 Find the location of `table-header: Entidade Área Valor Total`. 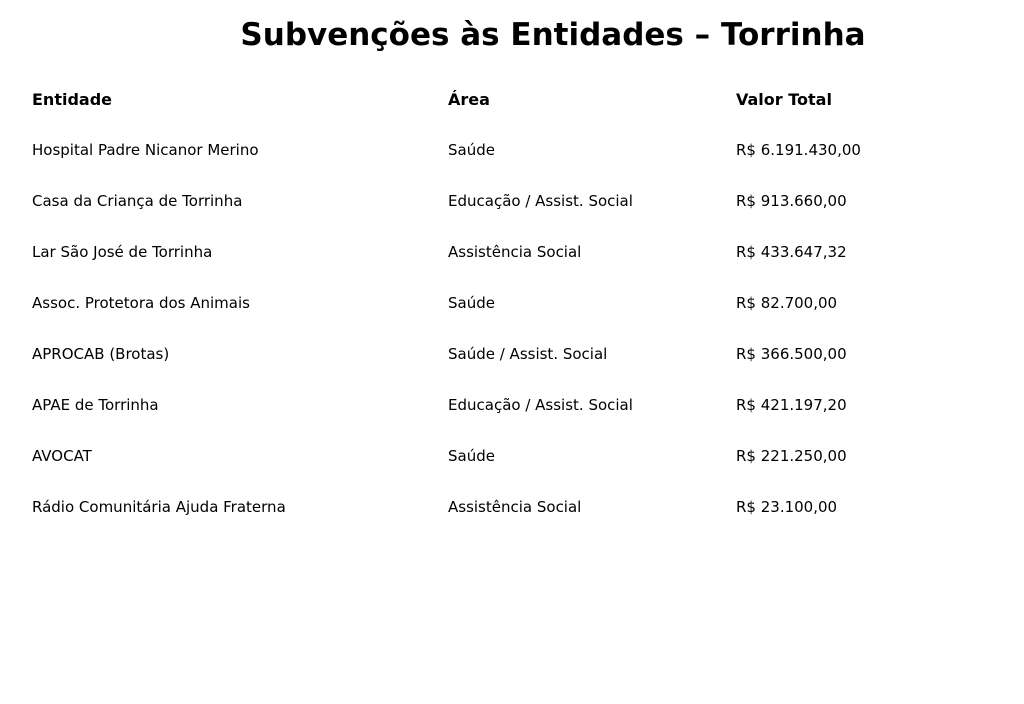

table-header: Entidade Área Valor Total is located at coordinates (512, 100).